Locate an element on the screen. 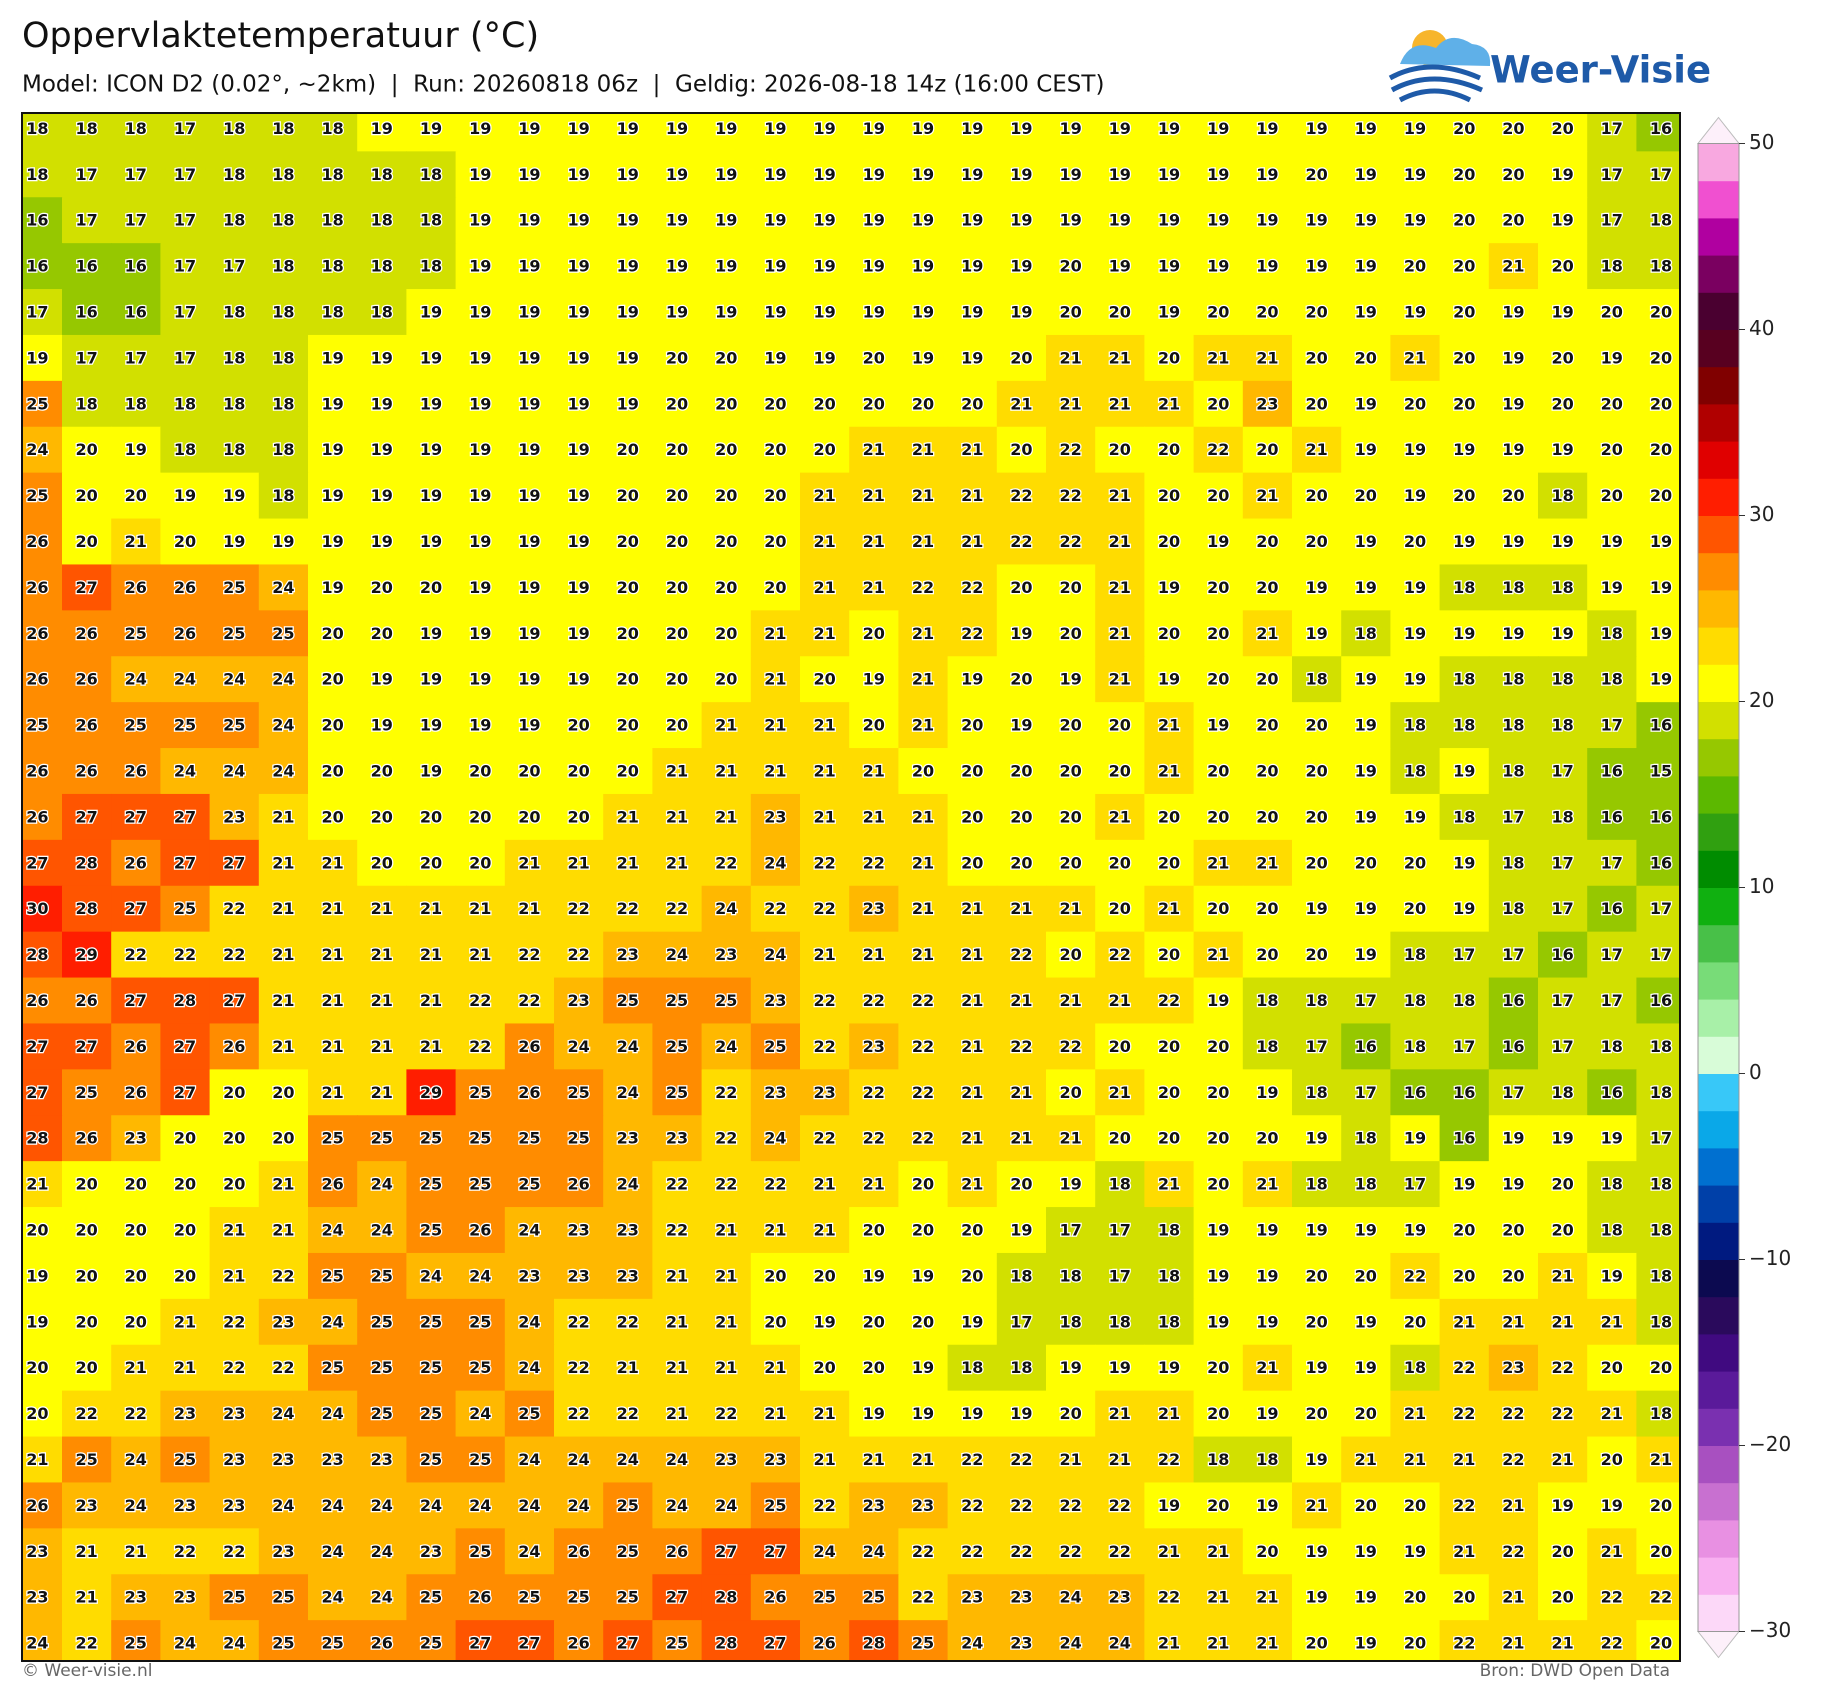 The image size is (1824, 1681). colorbar-tick-label: 30 is located at coordinates (1761, 514).